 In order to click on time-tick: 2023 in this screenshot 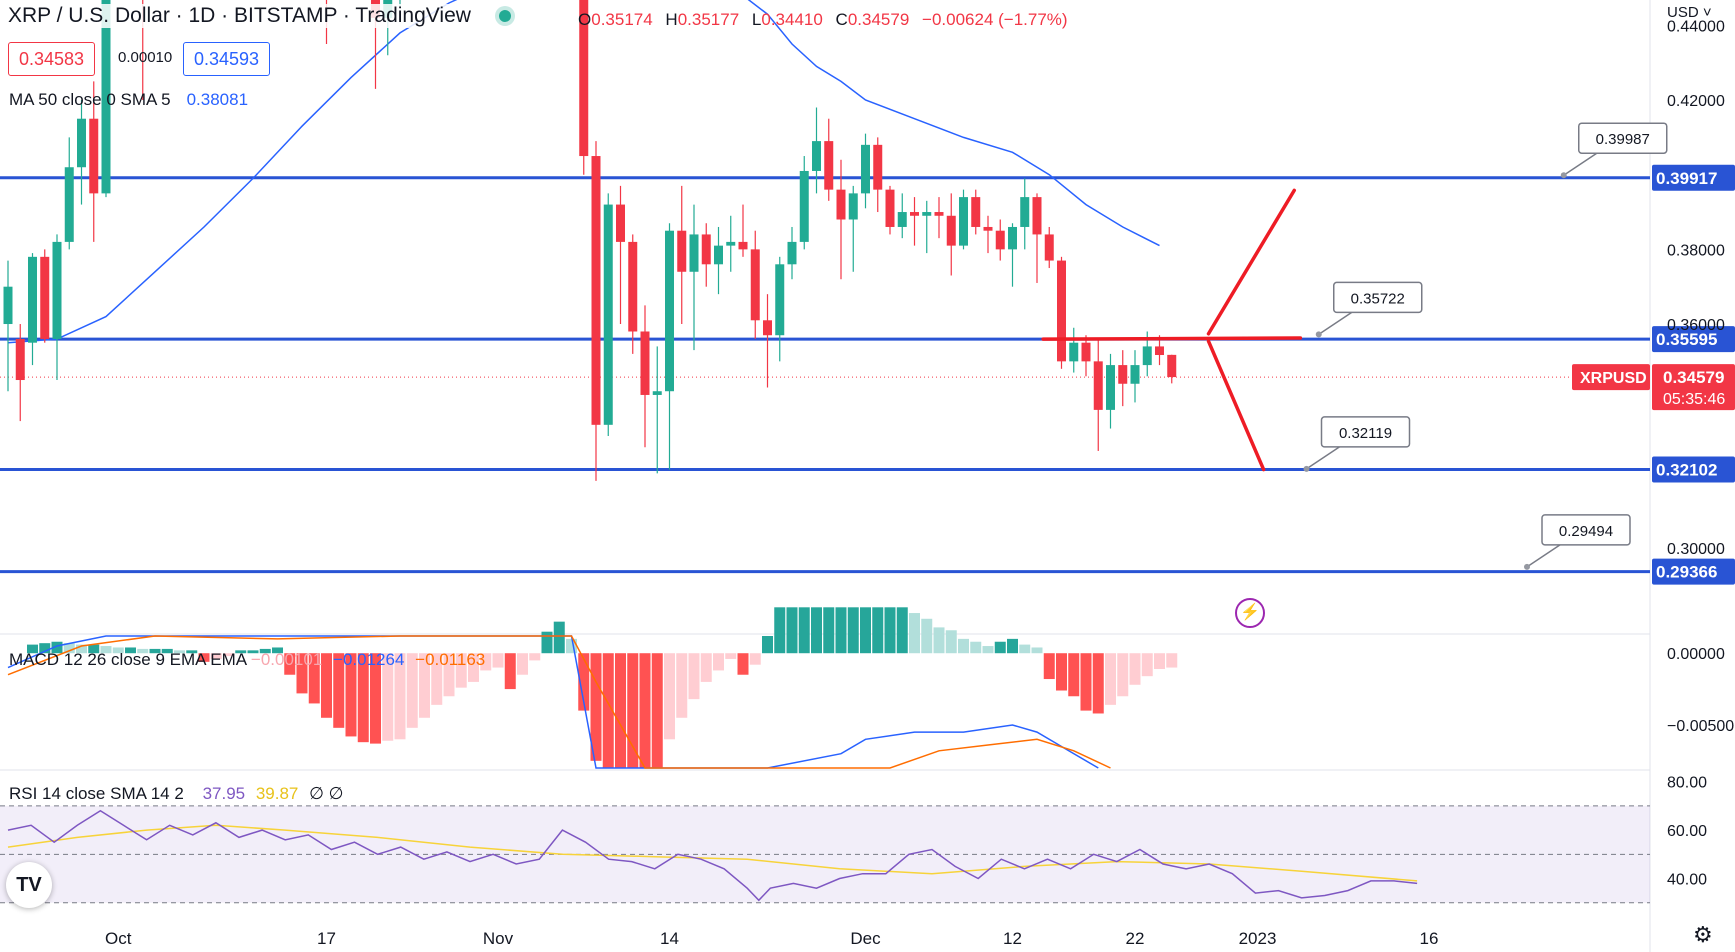, I will do `click(1258, 938)`.